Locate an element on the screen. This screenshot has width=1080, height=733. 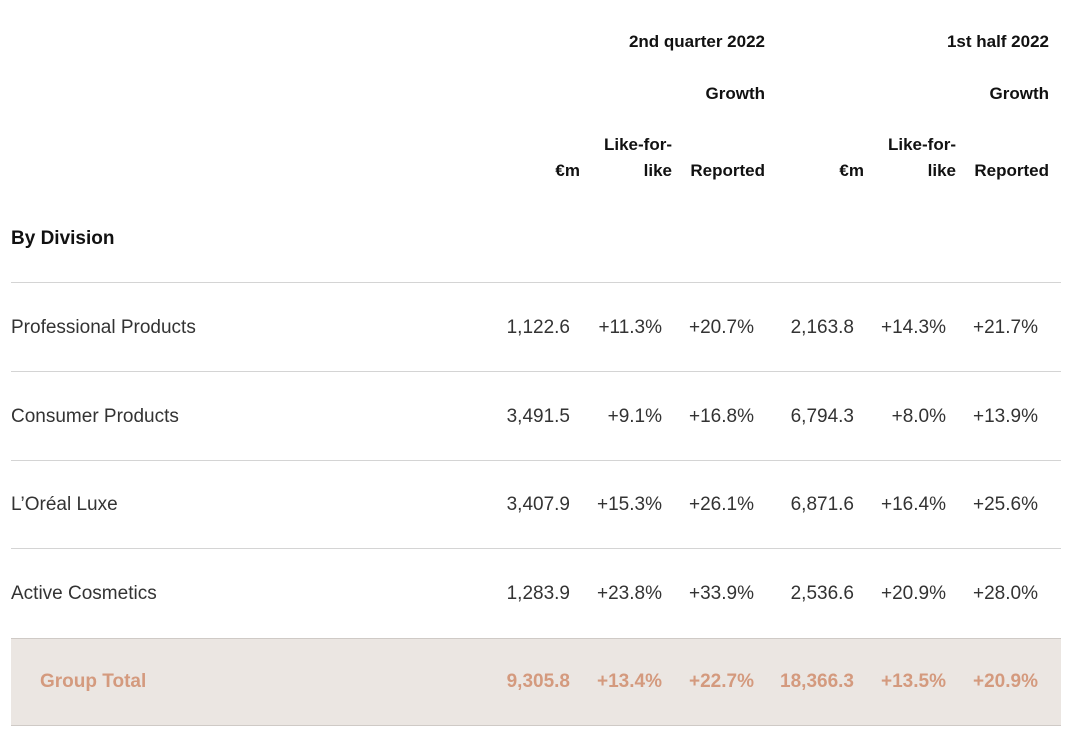
value-lfl-h1: +20.9% is located at coordinates (913, 593).